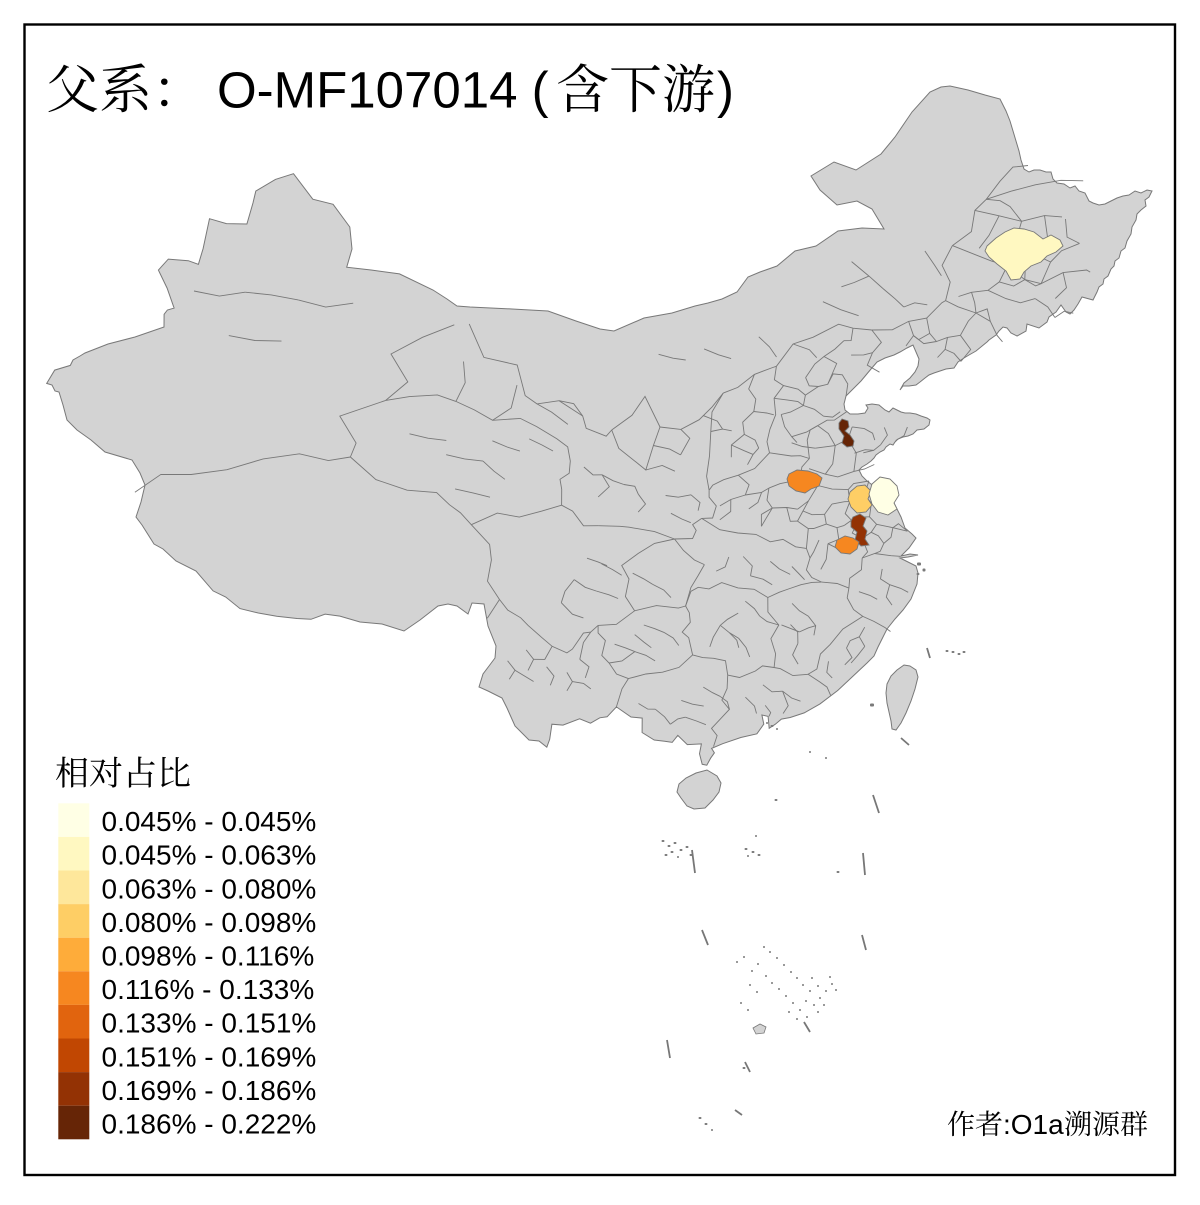 This screenshot has width=1200, height=1205. I want to click on svg-text: 0.186% - 0.222%, so click(209, 1124).